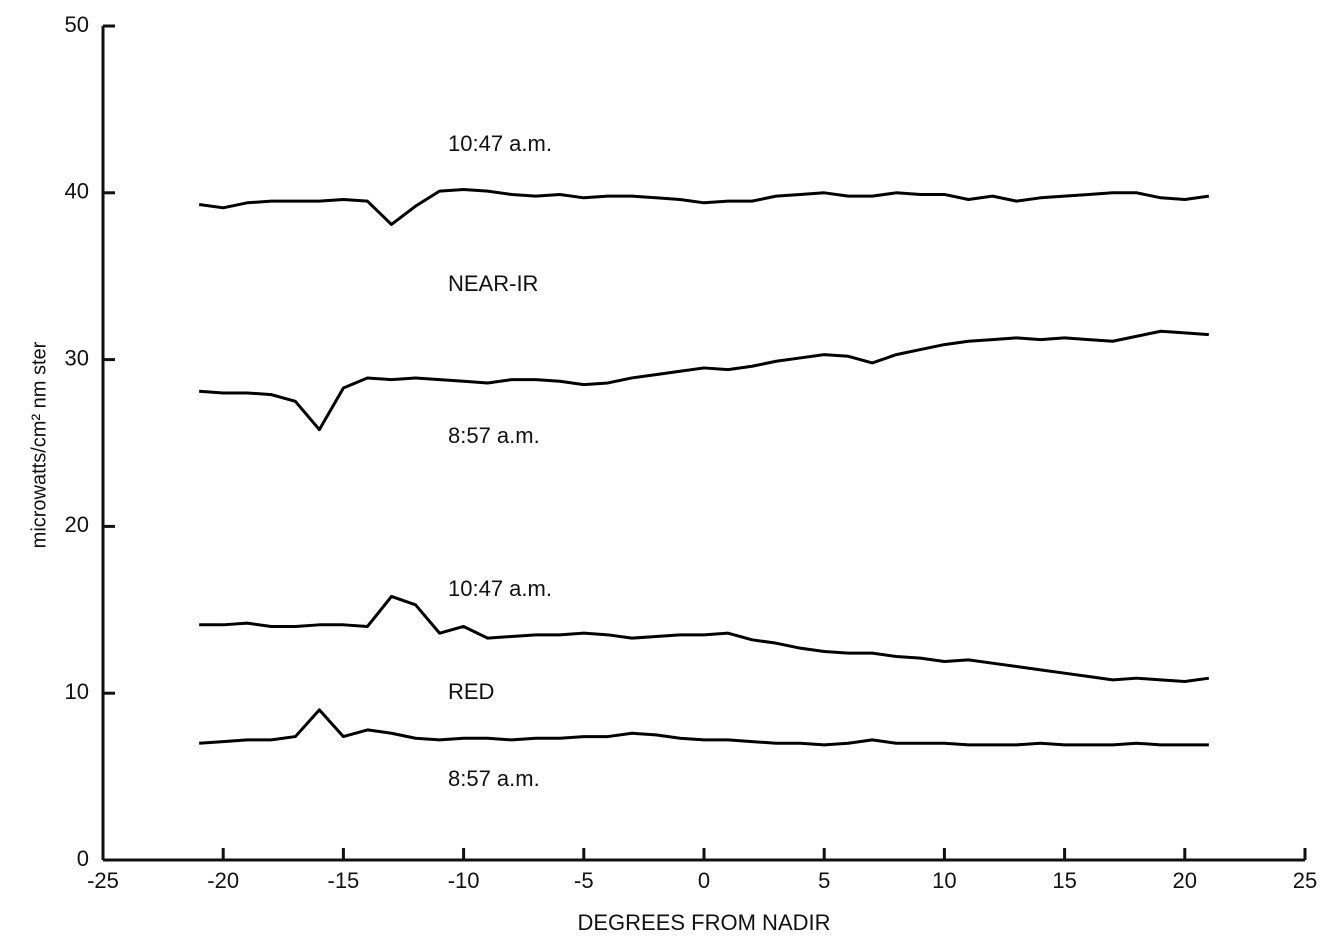 This screenshot has height=940, width=1327. I want to click on x-tick-label: 0, so click(704, 880).